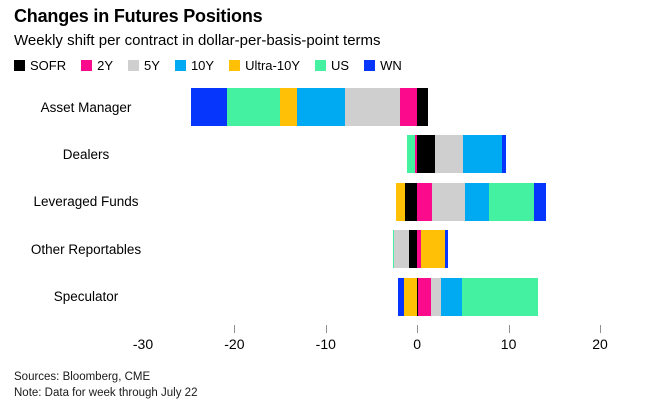 Image resolution: width=661 pixels, height=414 pixels. I want to click on sources-note: Sources: Bloomberg, CME, so click(82, 377).